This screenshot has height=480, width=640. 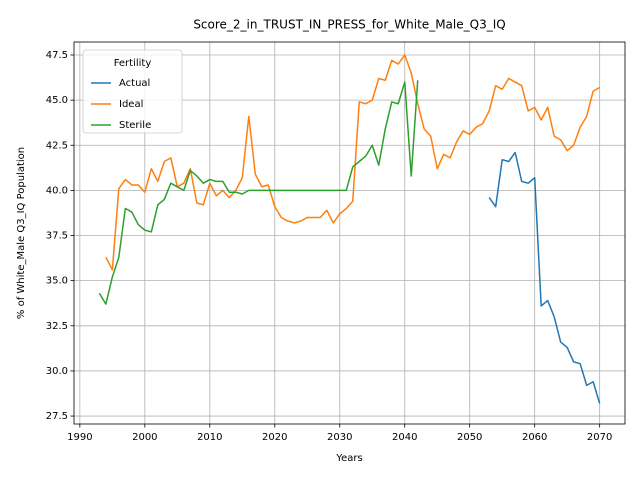 I want to click on legend-label: Sterile, so click(x=135, y=125).